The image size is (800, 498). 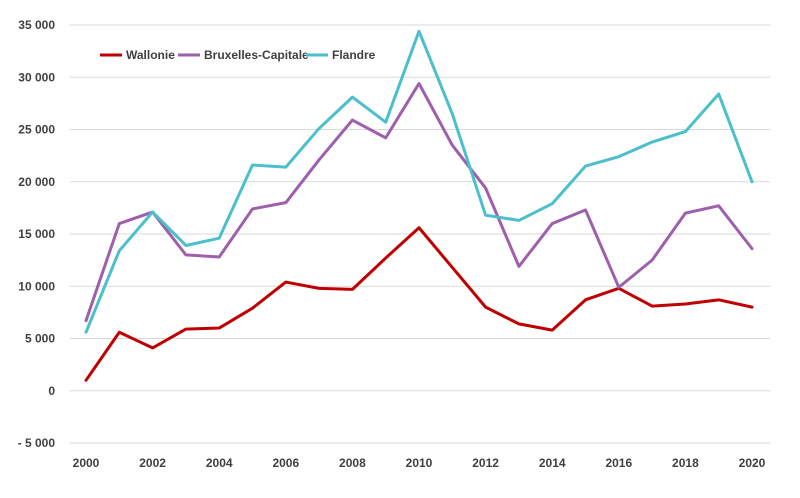 What do you see at coordinates (150, 55) in the screenshot?
I see `legend-label: Wallonie` at bounding box center [150, 55].